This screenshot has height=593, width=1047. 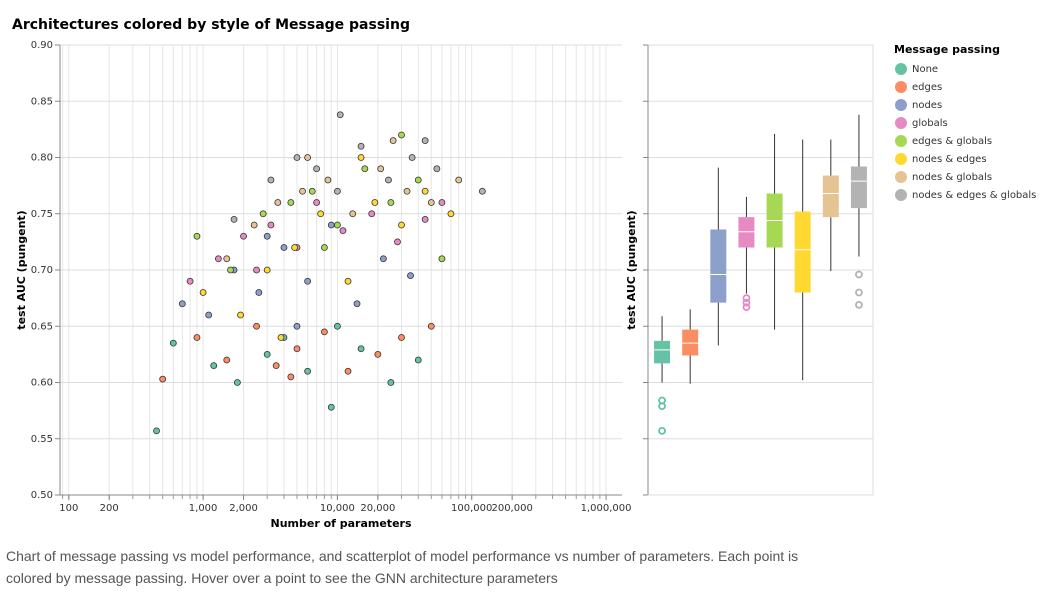 What do you see at coordinates (42, 383) in the screenshot?
I see `y-tick-label: 0.60` at bounding box center [42, 383].